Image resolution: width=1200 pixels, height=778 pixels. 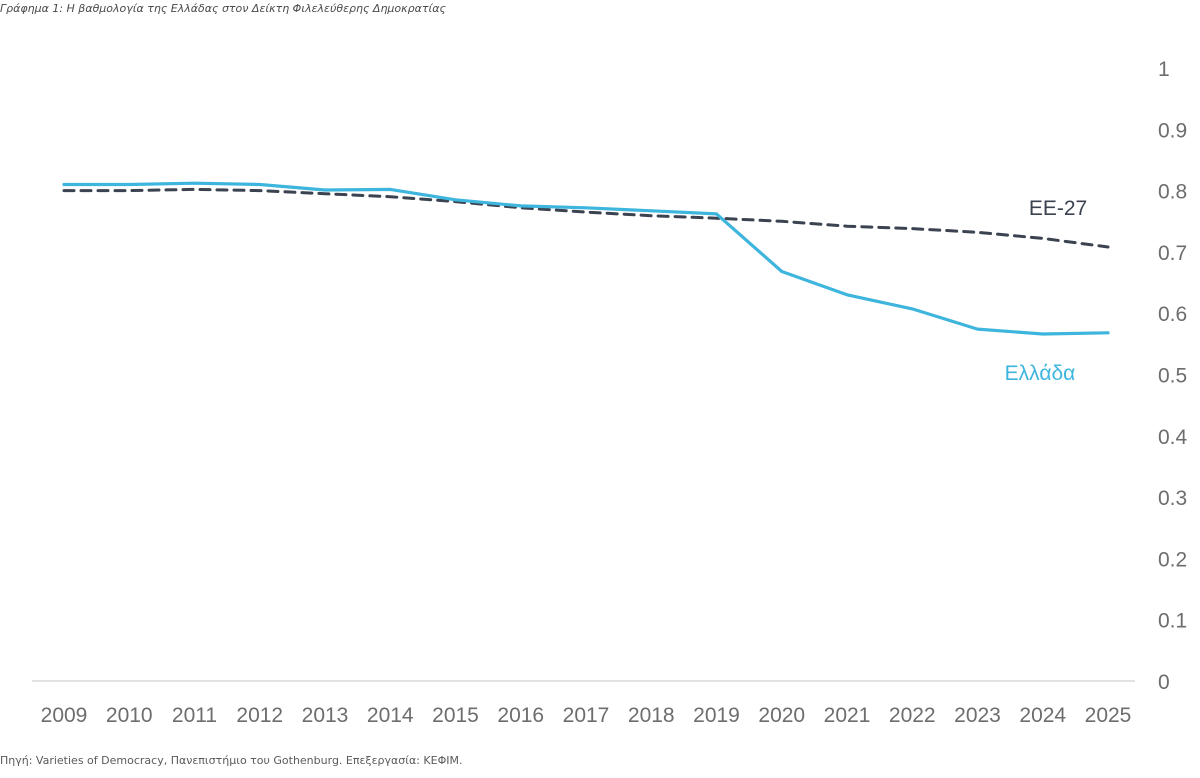 What do you see at coordinates (129, 715) in the screenshot?
I see `x-tick-label: 2010` at bounding box center [129, 715].